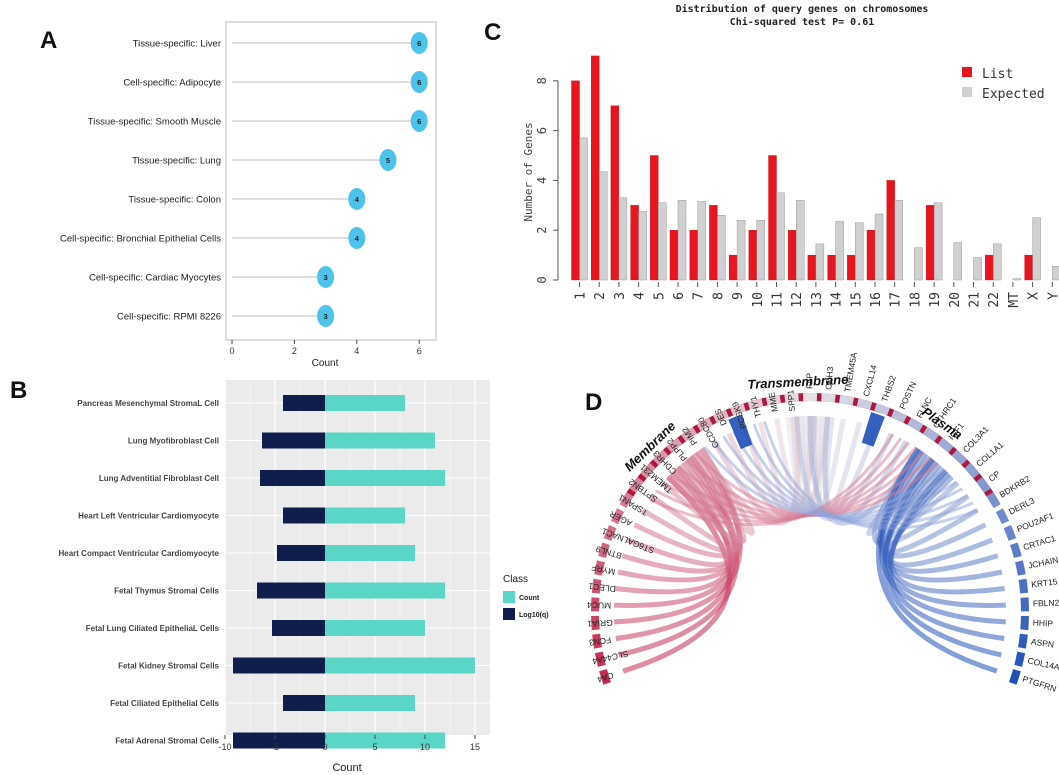 This screenshot has height=775, width=1059. Describe the element at coordinates (997, 74) in the screenshot. I see `panel-c-legend-label-list: List` at that location.